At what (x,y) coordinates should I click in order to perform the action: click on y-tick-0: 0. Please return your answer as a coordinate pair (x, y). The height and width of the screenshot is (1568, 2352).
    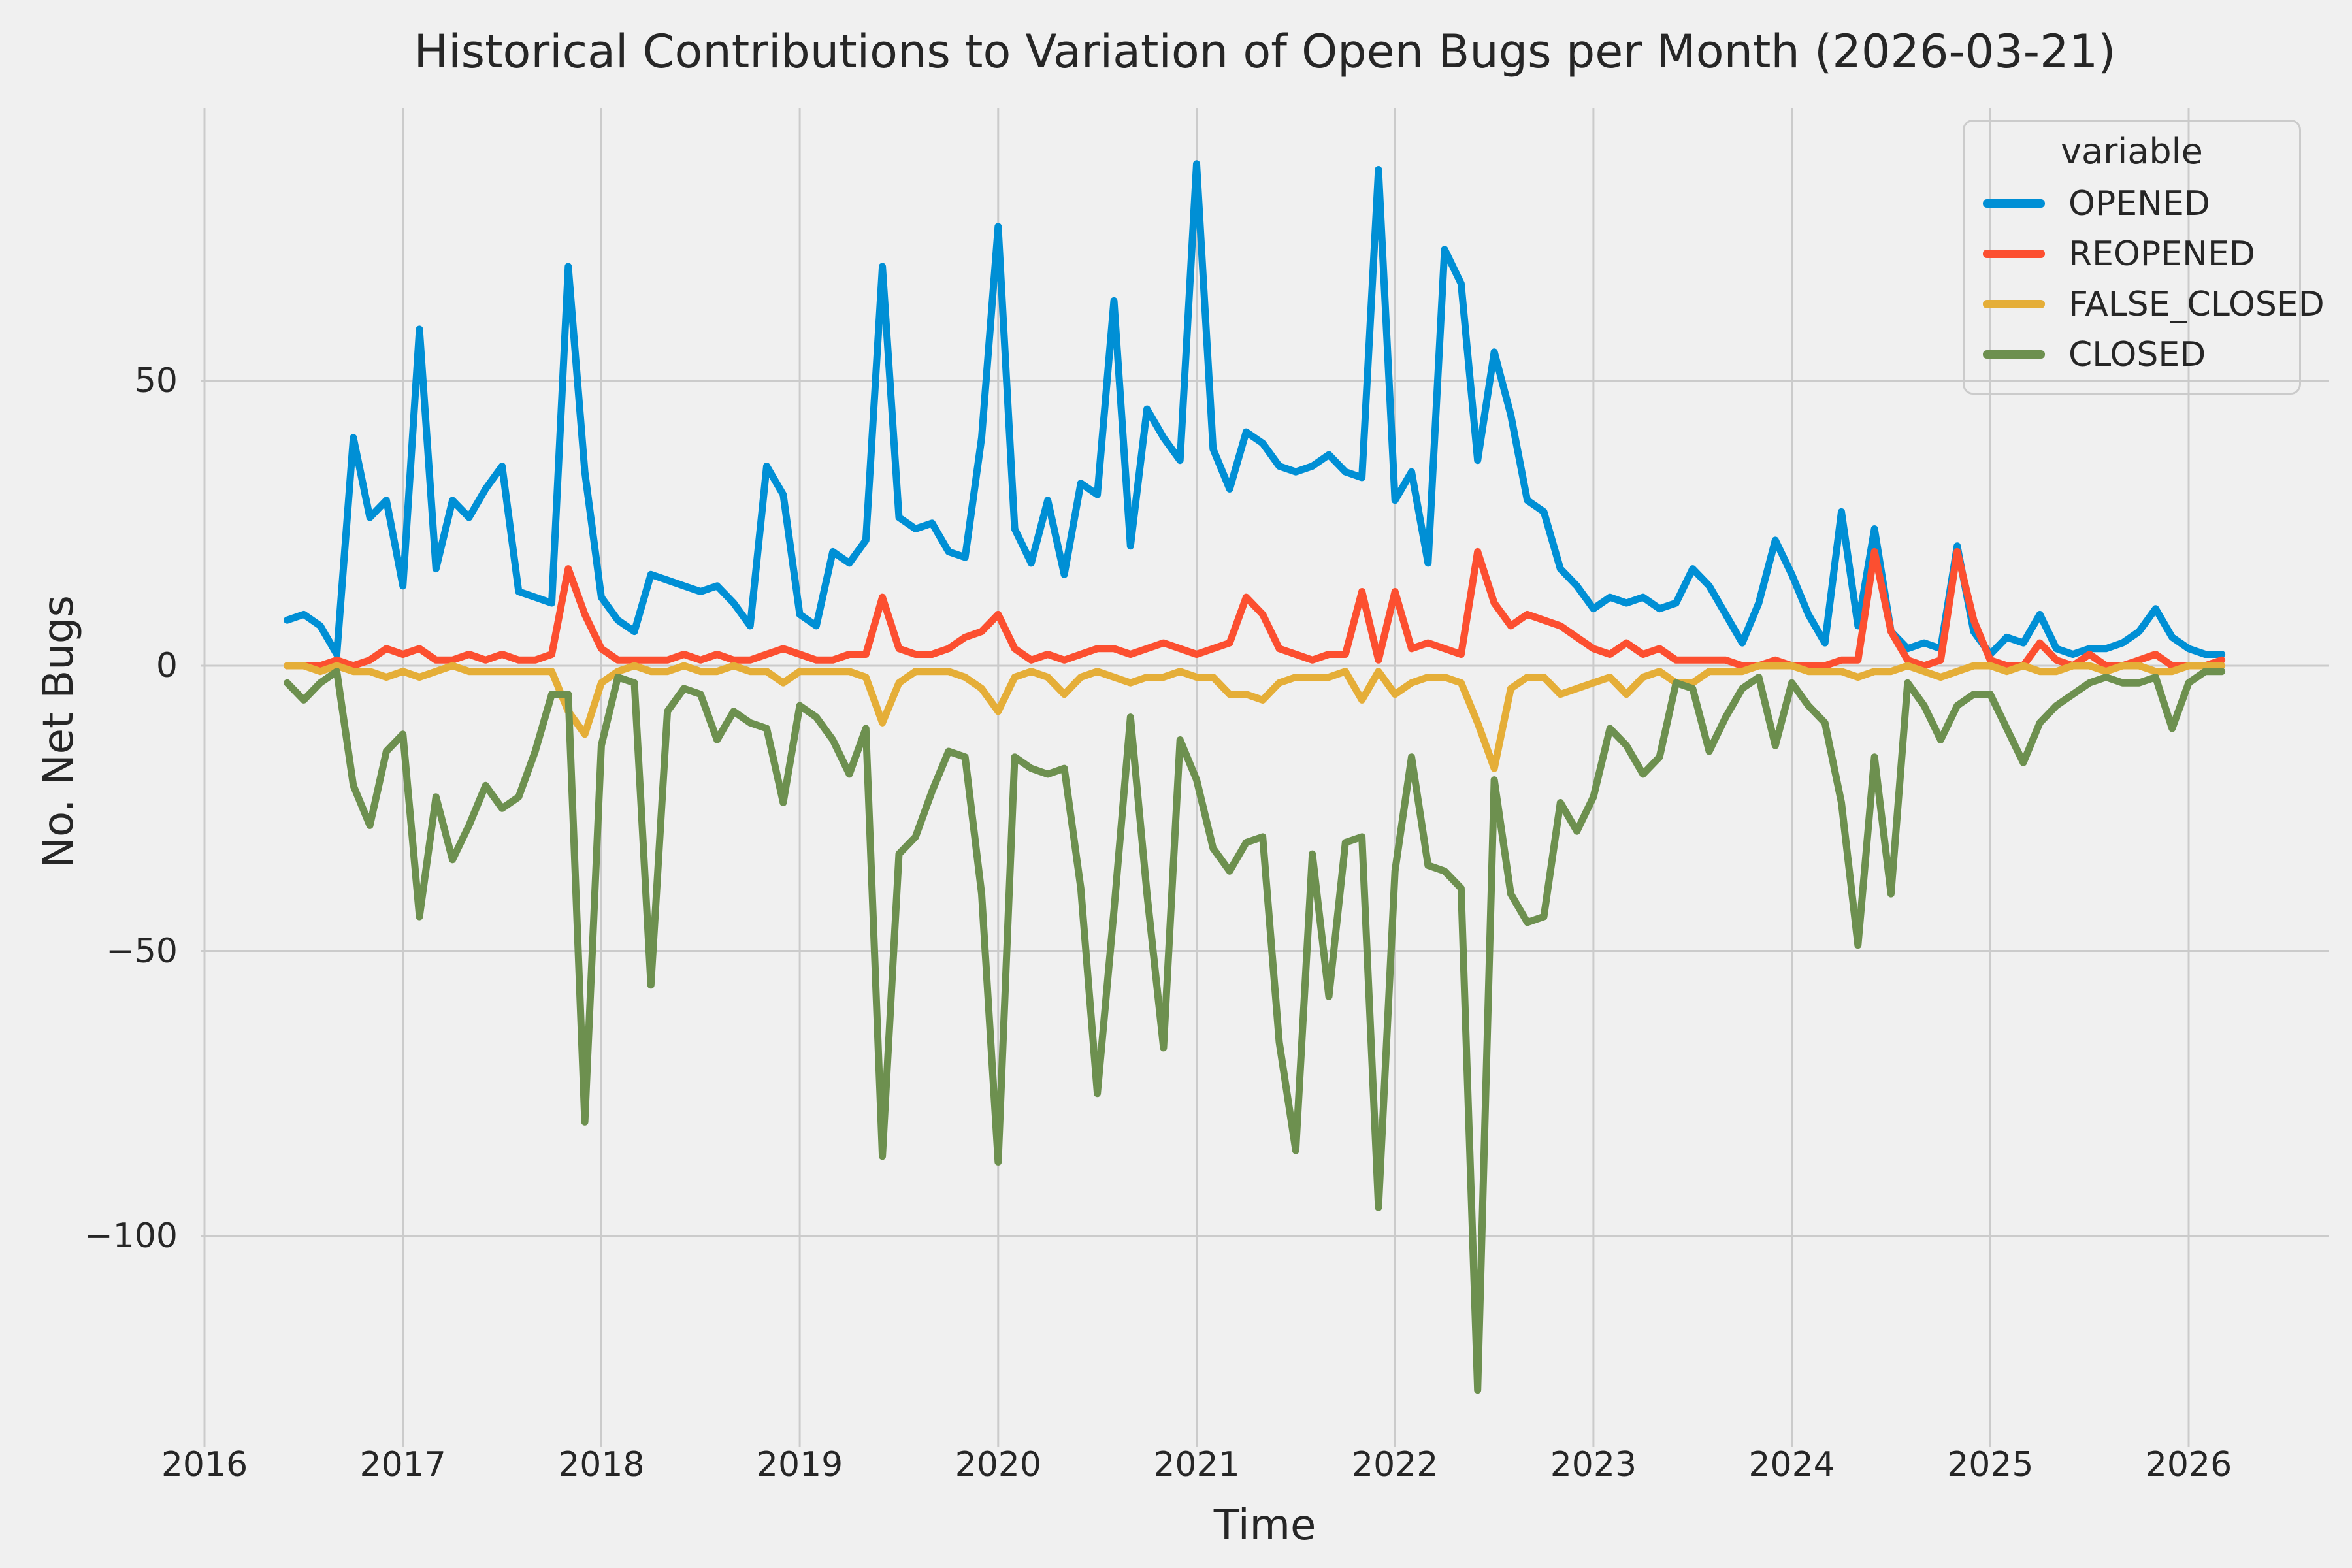
    Looking at the image, I should click on (166, 665).